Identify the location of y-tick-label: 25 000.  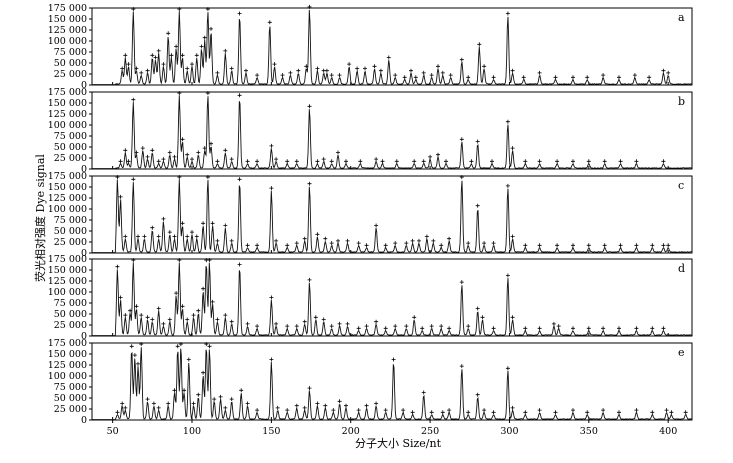
(70, 74).